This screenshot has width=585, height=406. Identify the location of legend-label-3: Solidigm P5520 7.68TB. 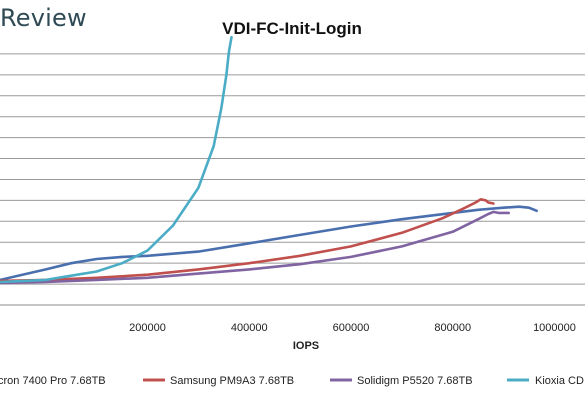
(415, 381).